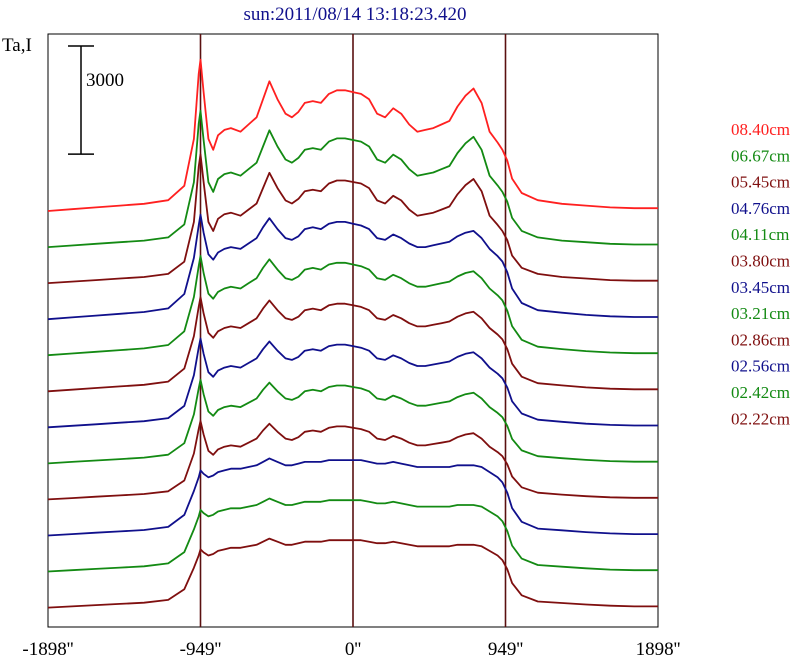 Image resolution: width=807 pixels, height=662 pixels. What do you see at coordinates (760, 261) in the screenshot?
I see `legend-entry-03.80cm: 03.80cm` at bounding box center [760, 261].